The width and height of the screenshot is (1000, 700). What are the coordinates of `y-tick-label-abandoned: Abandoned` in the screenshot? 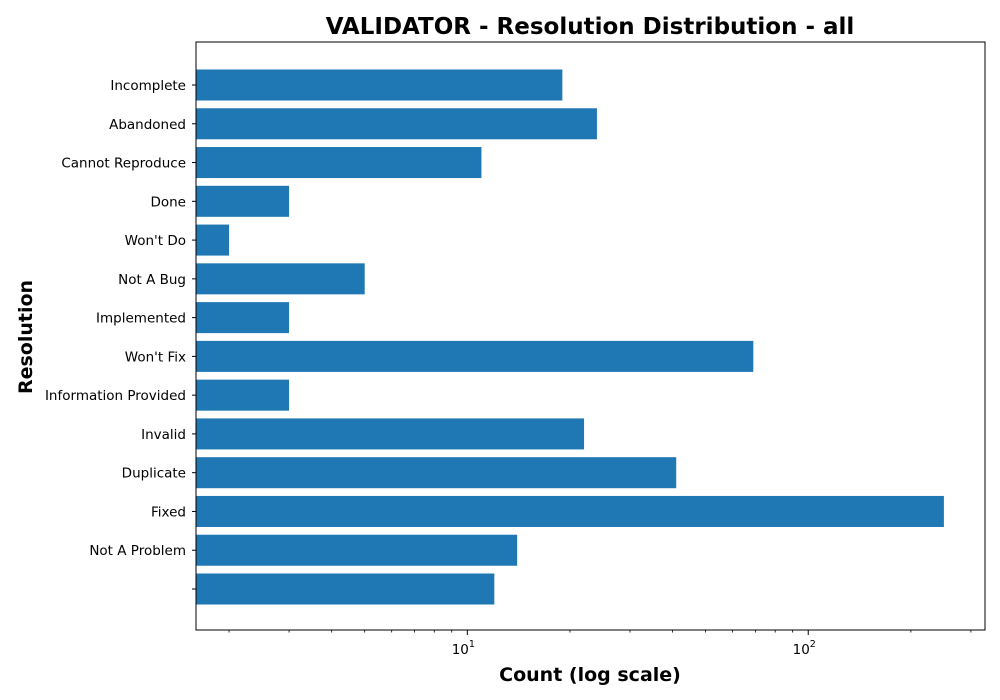 It's located at (147, 125).